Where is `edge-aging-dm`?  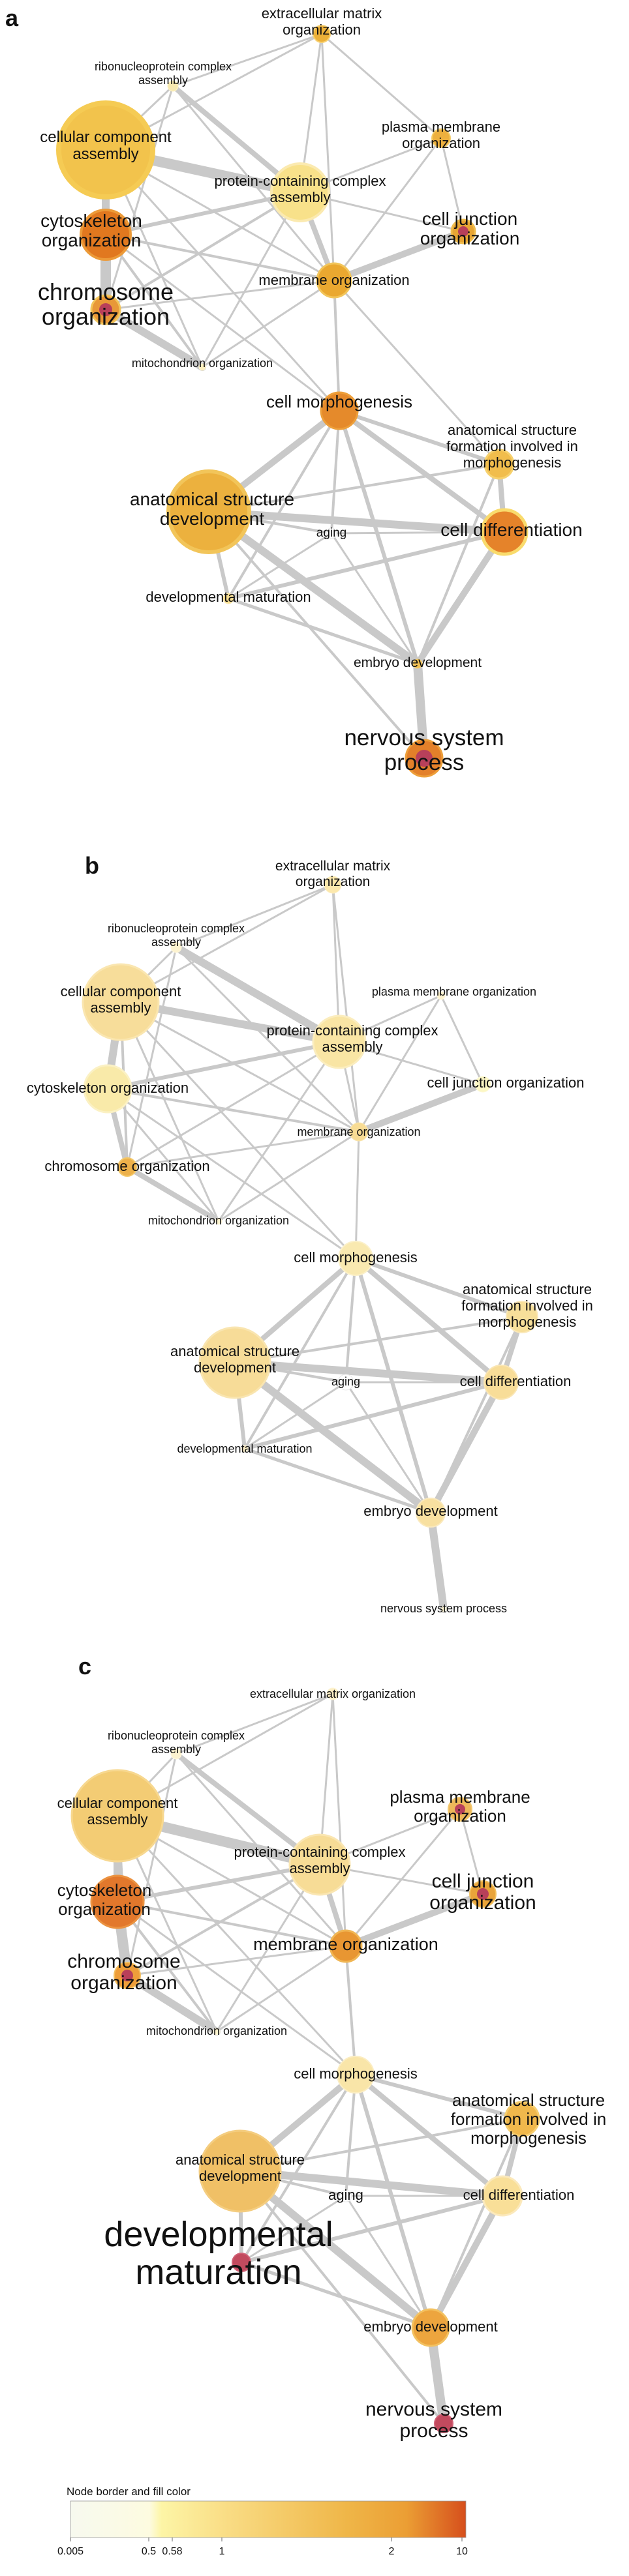
edge-aging-dm is located at coordinates (293, 2229).